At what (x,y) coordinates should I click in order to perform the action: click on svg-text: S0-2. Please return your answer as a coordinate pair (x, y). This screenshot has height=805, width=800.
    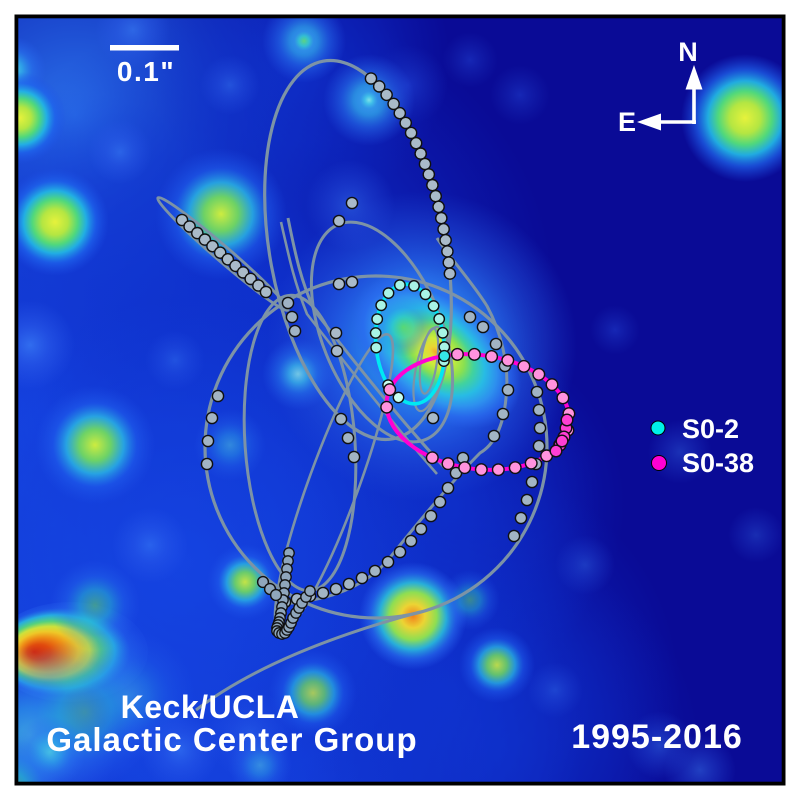
    Looking at the image, I should click on (710, 429).